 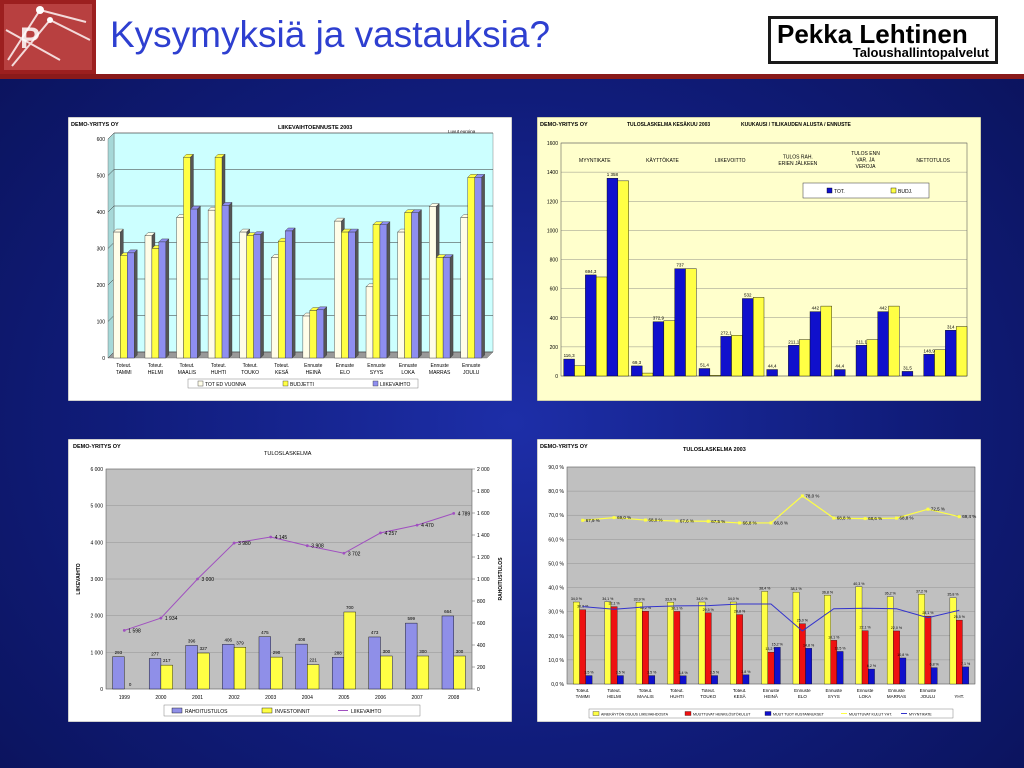 What do you see at coordinates (481, 602) in the screenshot?
I see `y2-tick-label: 800` at bounding box center [481, 602].